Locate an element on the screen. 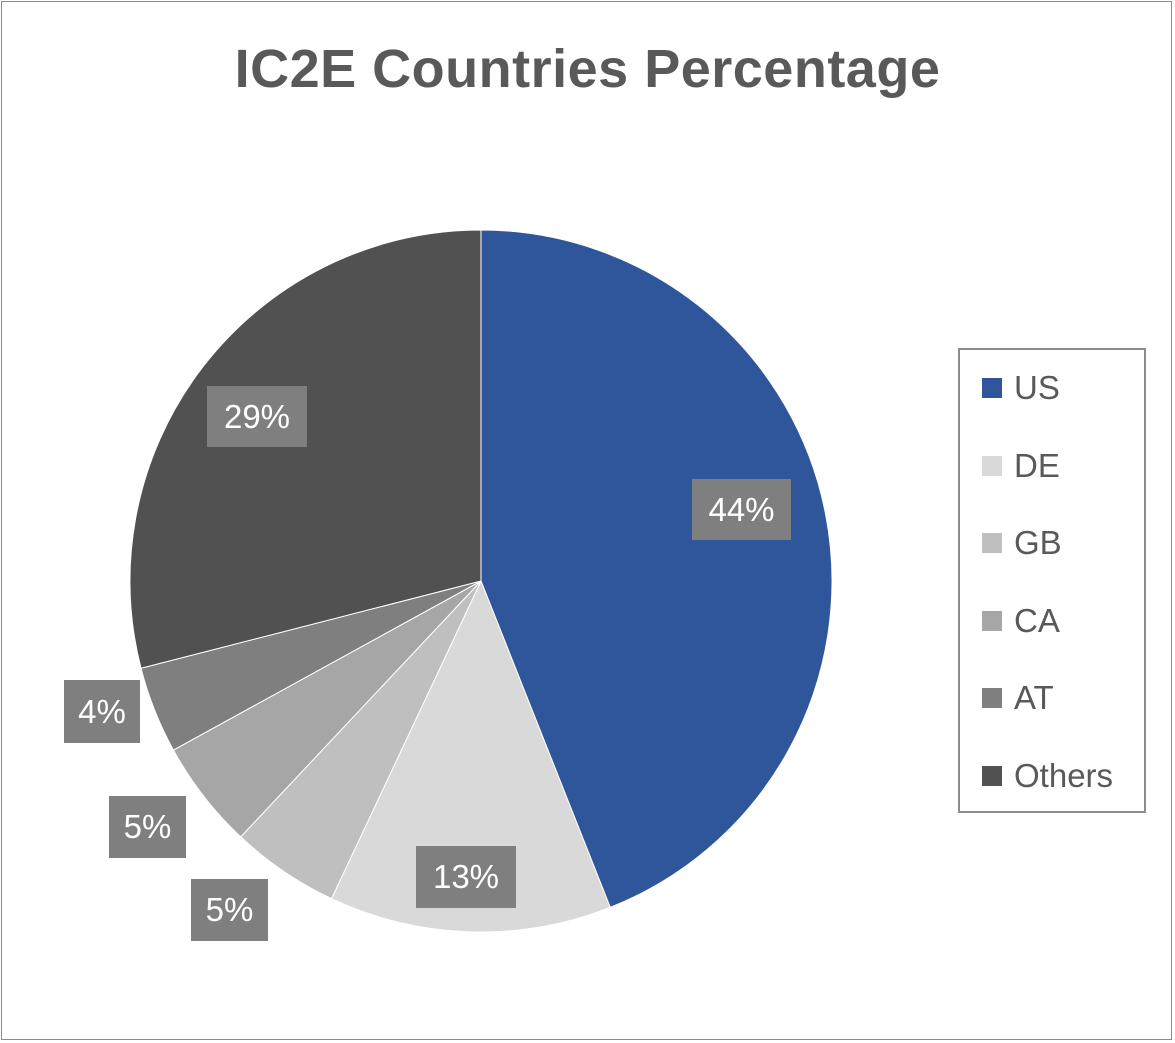 This screenshot has width=1175, height=1043. data-label-gb: 5% is located at coordinates (229, 910).